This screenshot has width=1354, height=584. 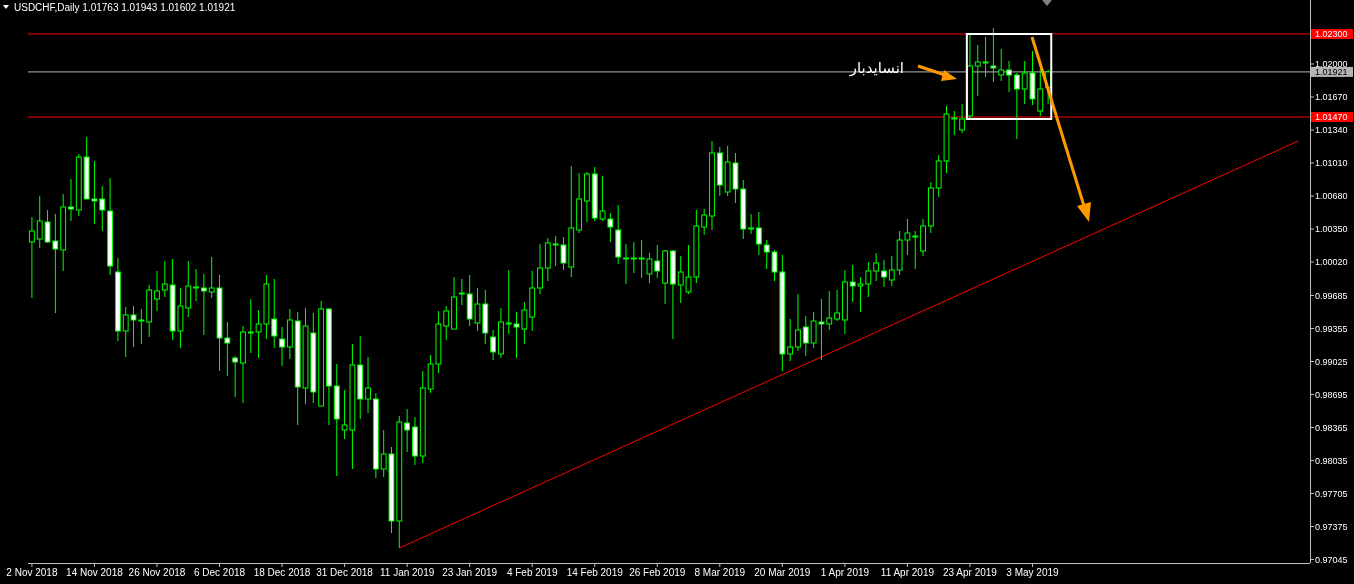 I want to click on x-tick-label: 31 Dec 2018, so click(x=345, y=572).